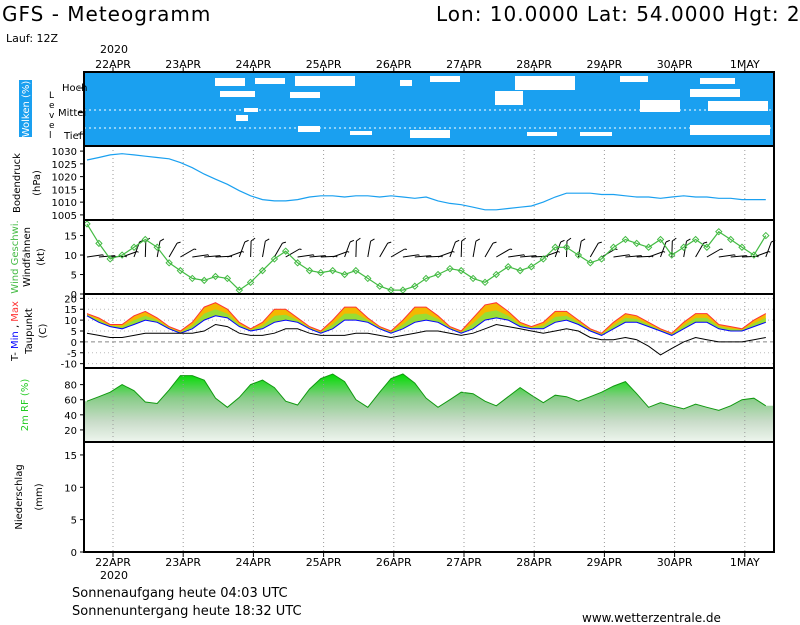  Describe the element at coordinates (114, 49) in the screenshot. I see `year-label-top: 2020` at that location.